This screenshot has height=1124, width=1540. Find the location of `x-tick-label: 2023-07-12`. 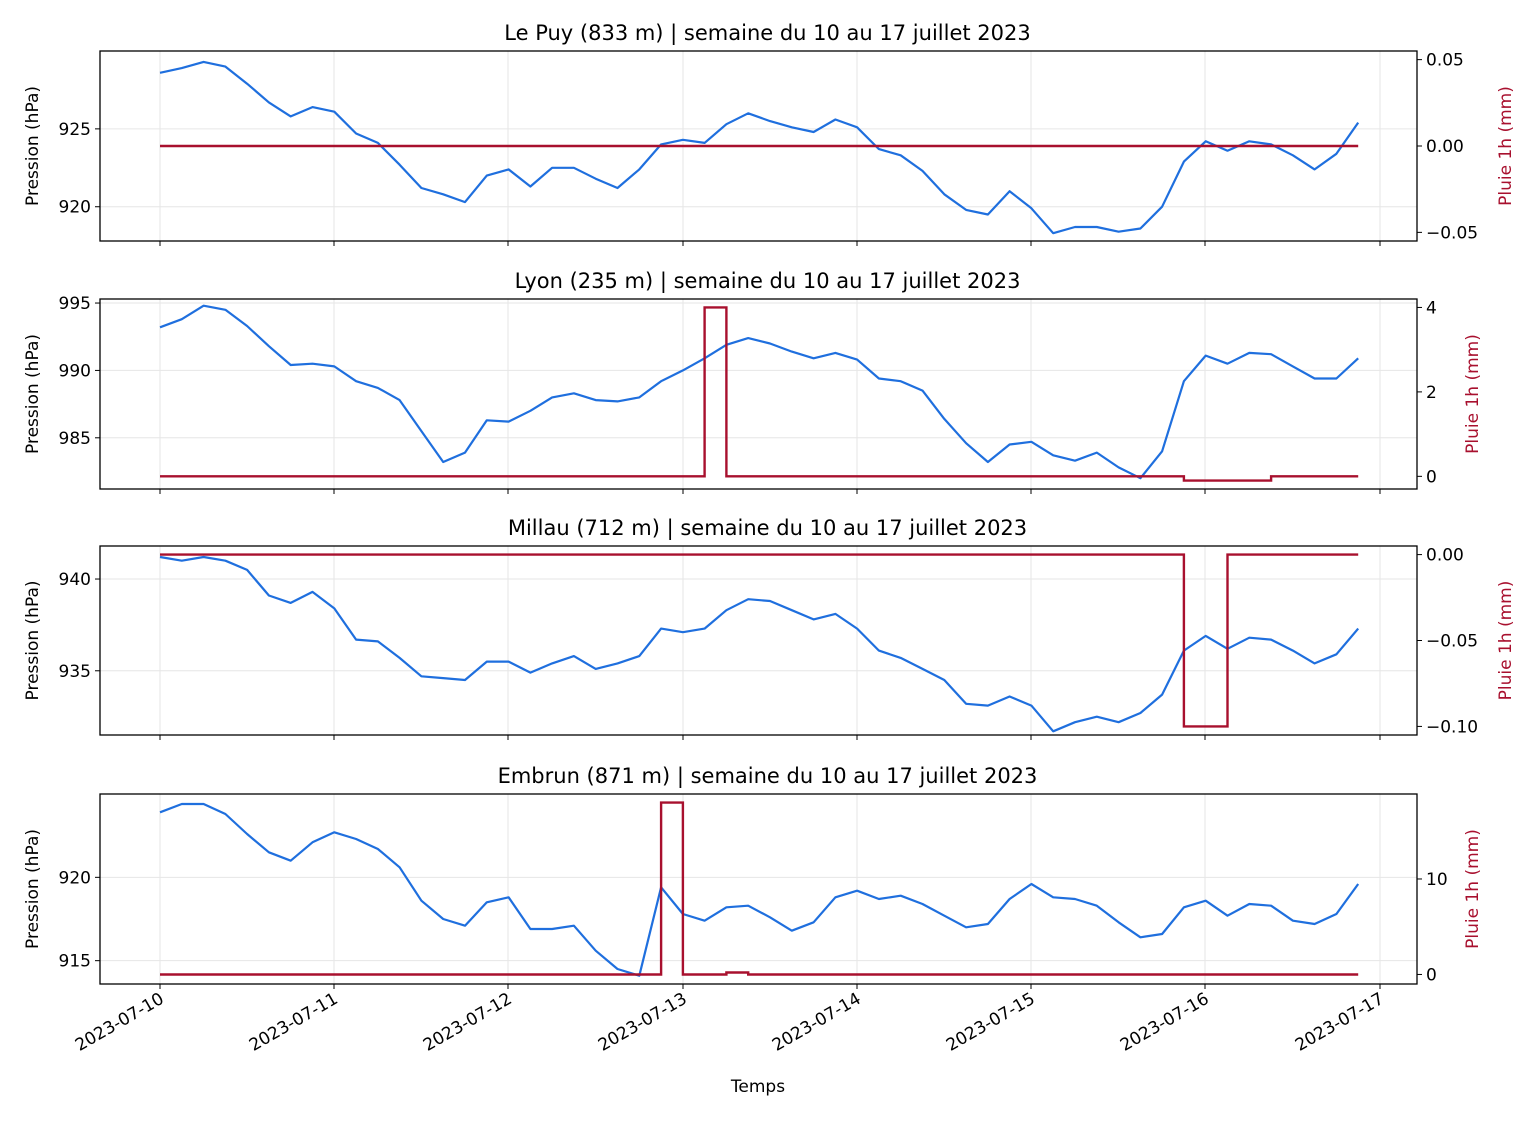

x-tick-label: 2023-07-12 is located at coordinates (468, 1022).